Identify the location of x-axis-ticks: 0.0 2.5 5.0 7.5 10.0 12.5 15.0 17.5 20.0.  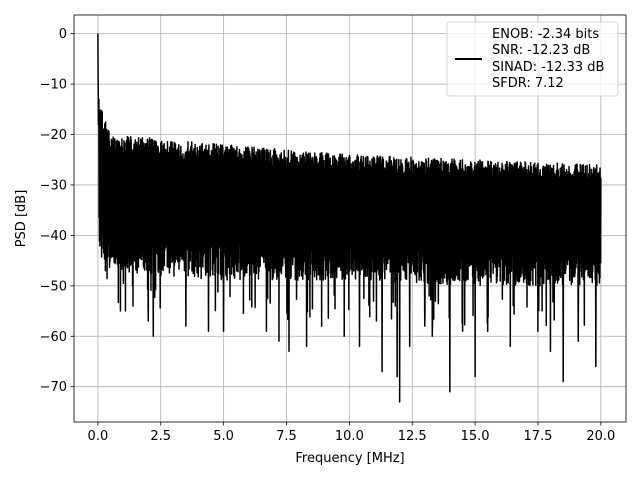
(351, 433).